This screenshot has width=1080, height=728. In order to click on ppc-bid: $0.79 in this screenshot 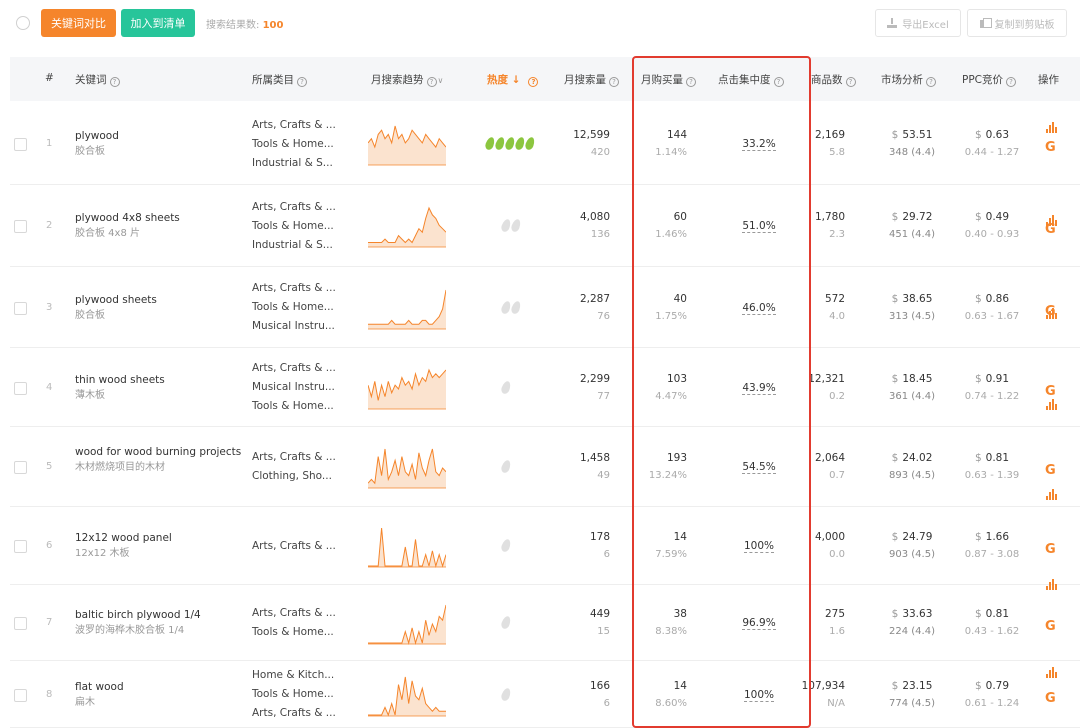, I will do `click(992, 686)`.